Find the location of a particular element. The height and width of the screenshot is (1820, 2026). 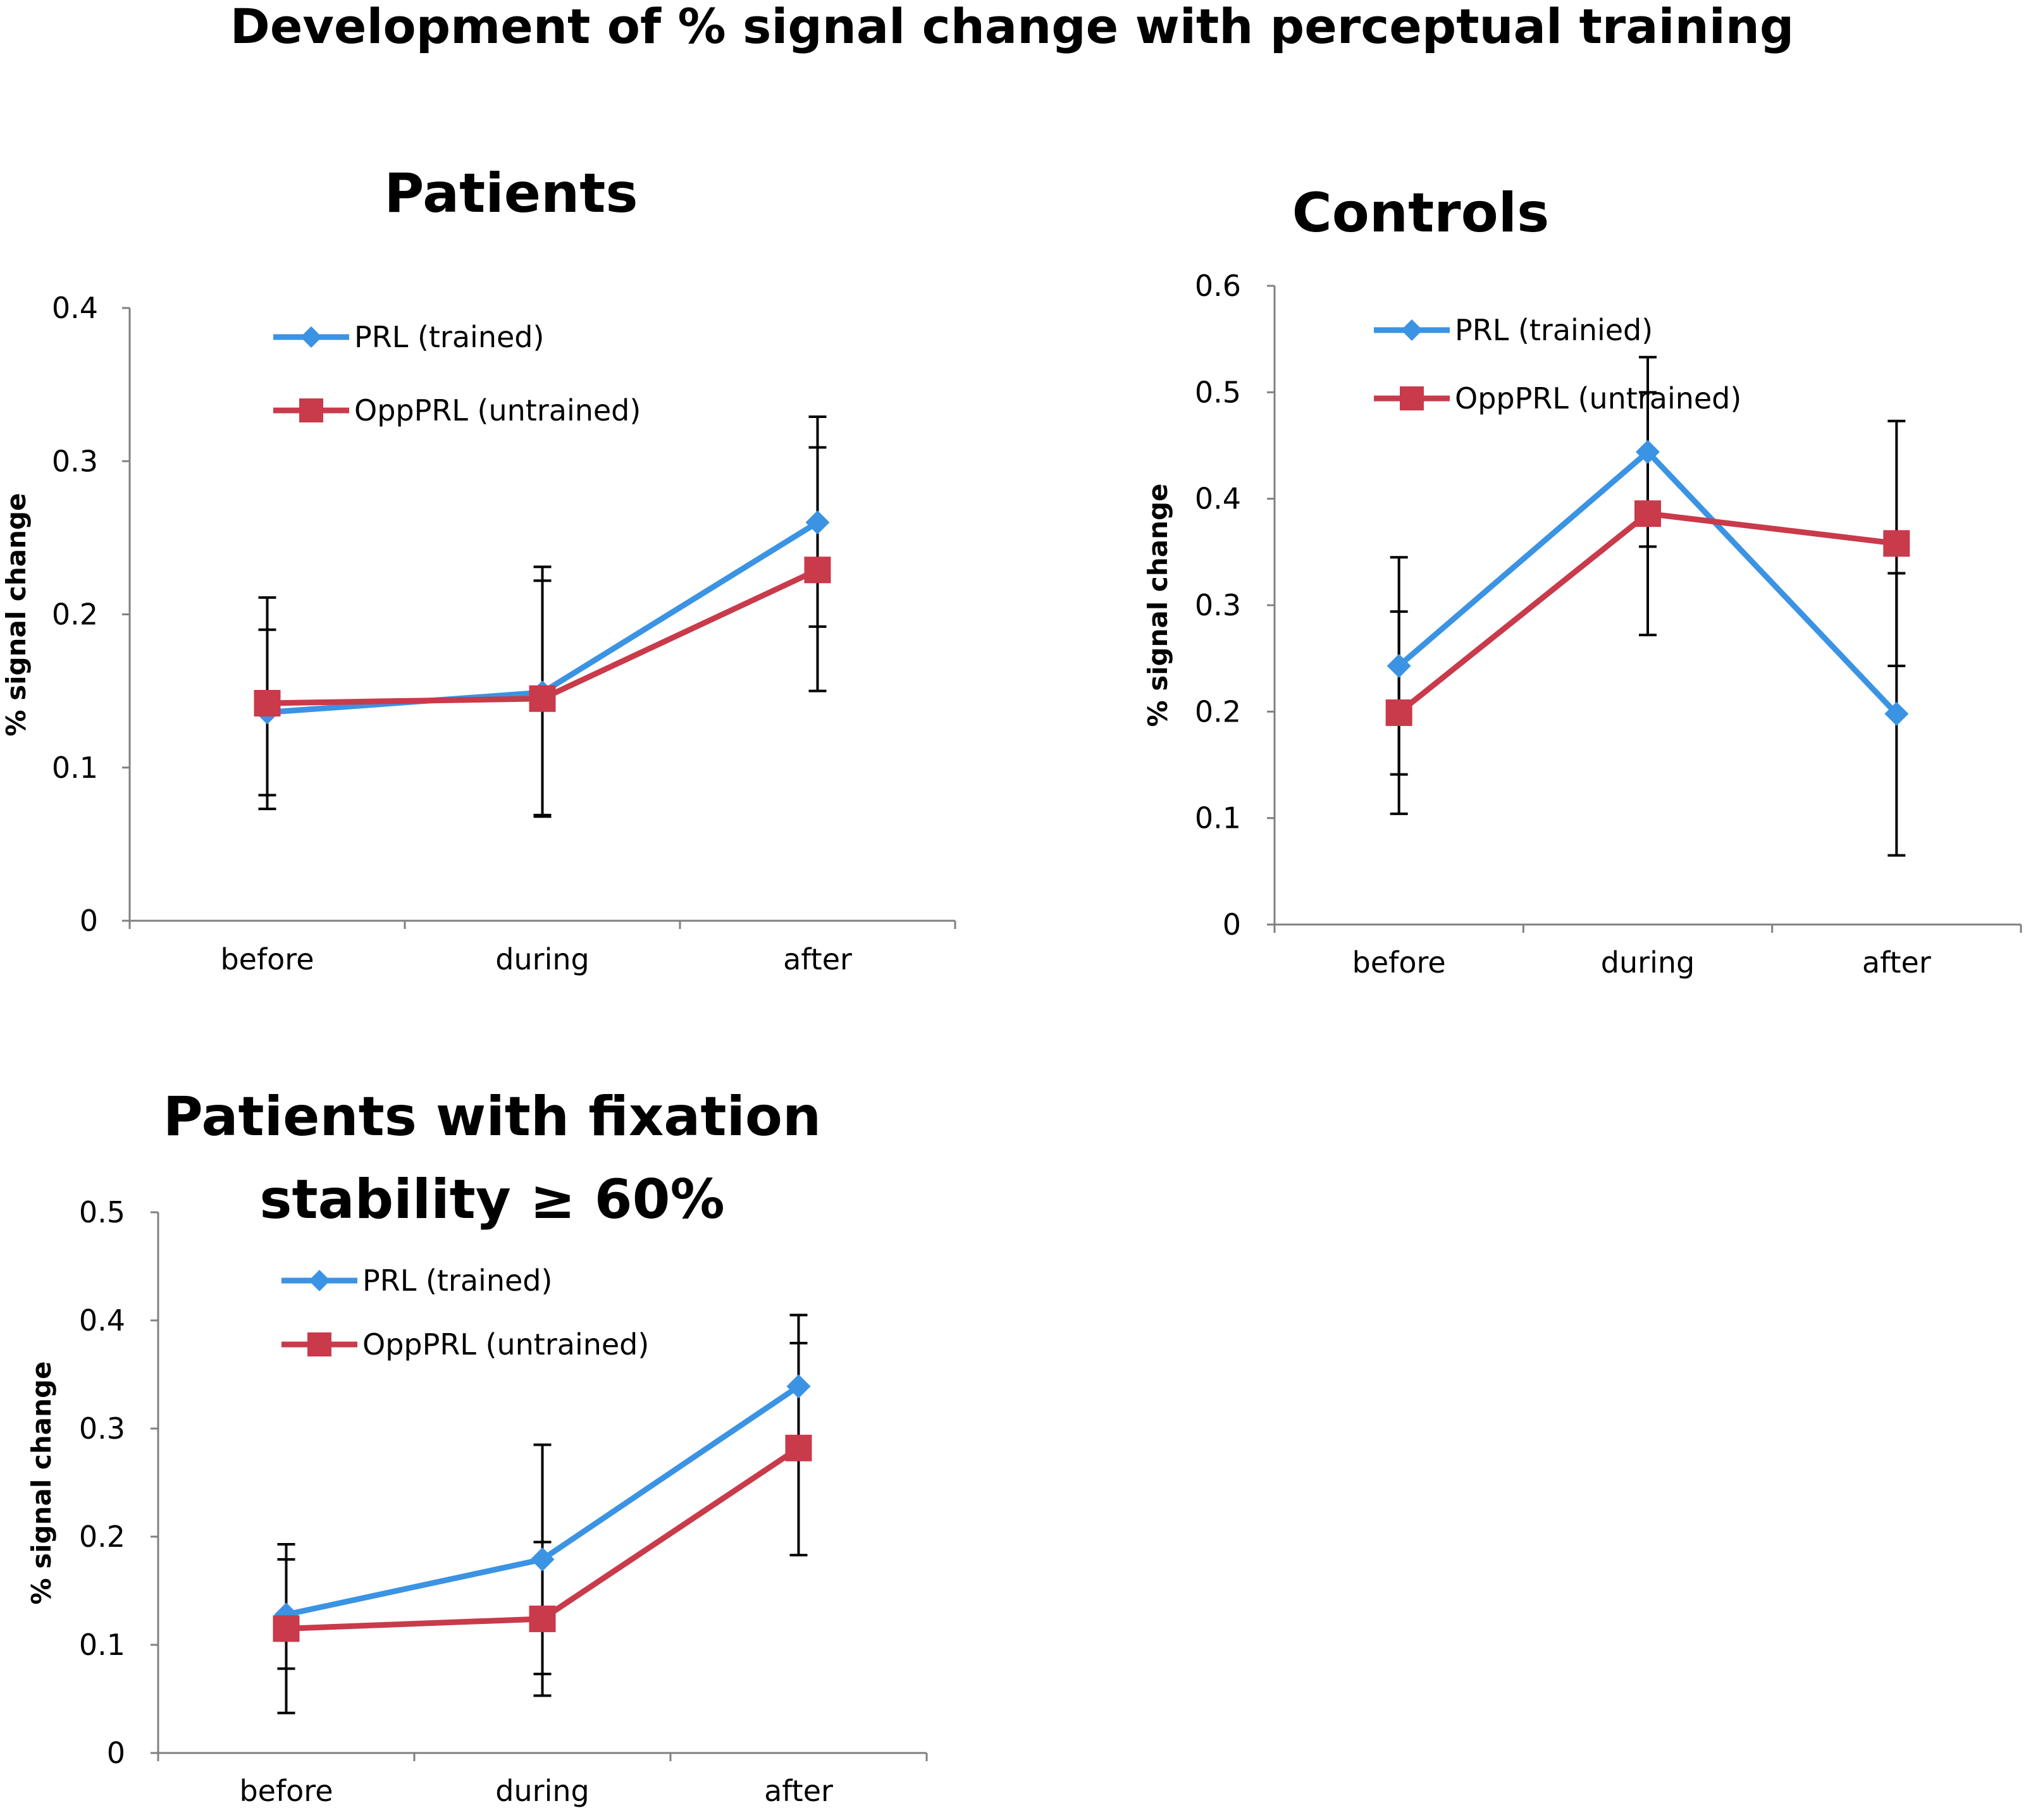

chart-title-line: Patients is located at coordinates (511, 193).